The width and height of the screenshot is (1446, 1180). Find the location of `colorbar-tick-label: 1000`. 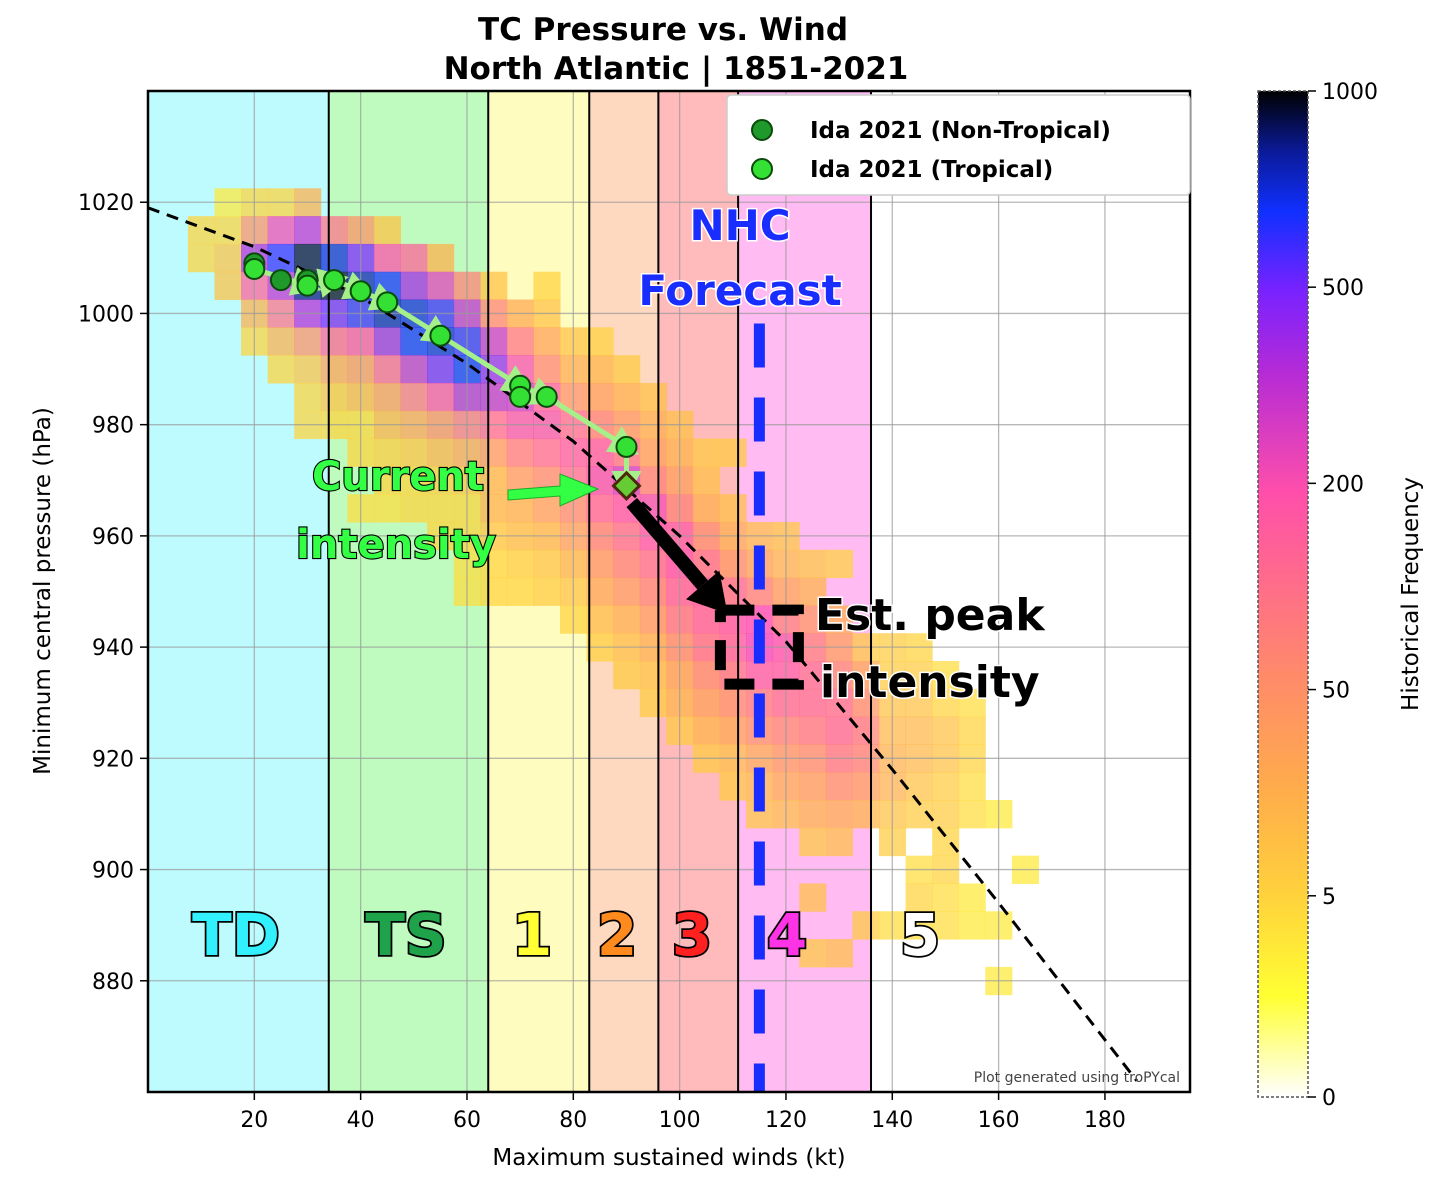

colorbar-tick-label: 1000 is located at coordinates (1350, 92).